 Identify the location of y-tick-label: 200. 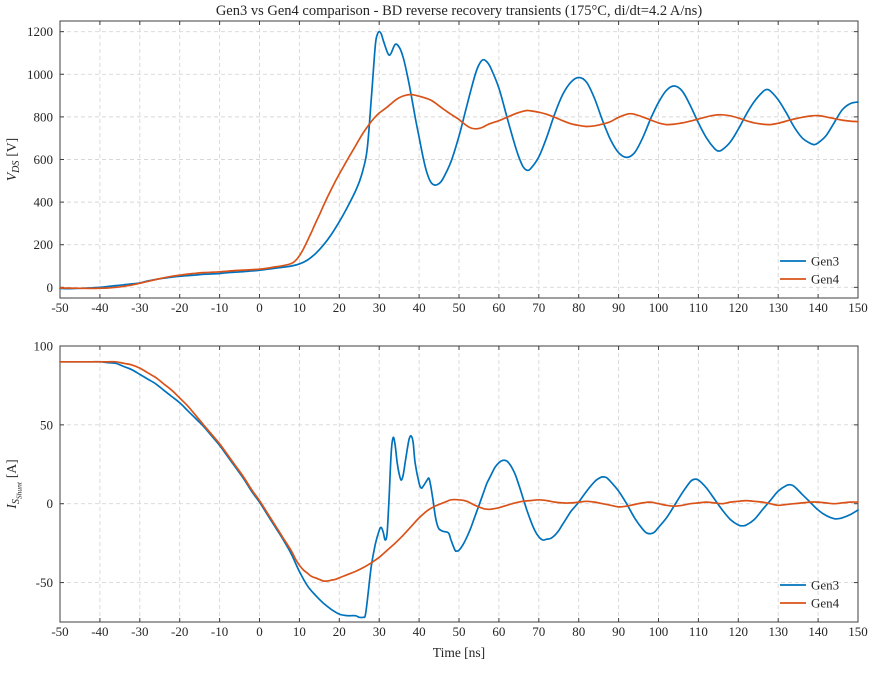
(44, 244).